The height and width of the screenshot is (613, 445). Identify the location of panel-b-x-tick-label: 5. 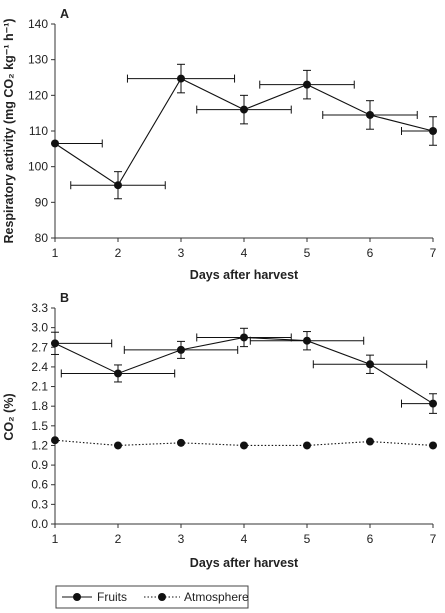
(307, 539).